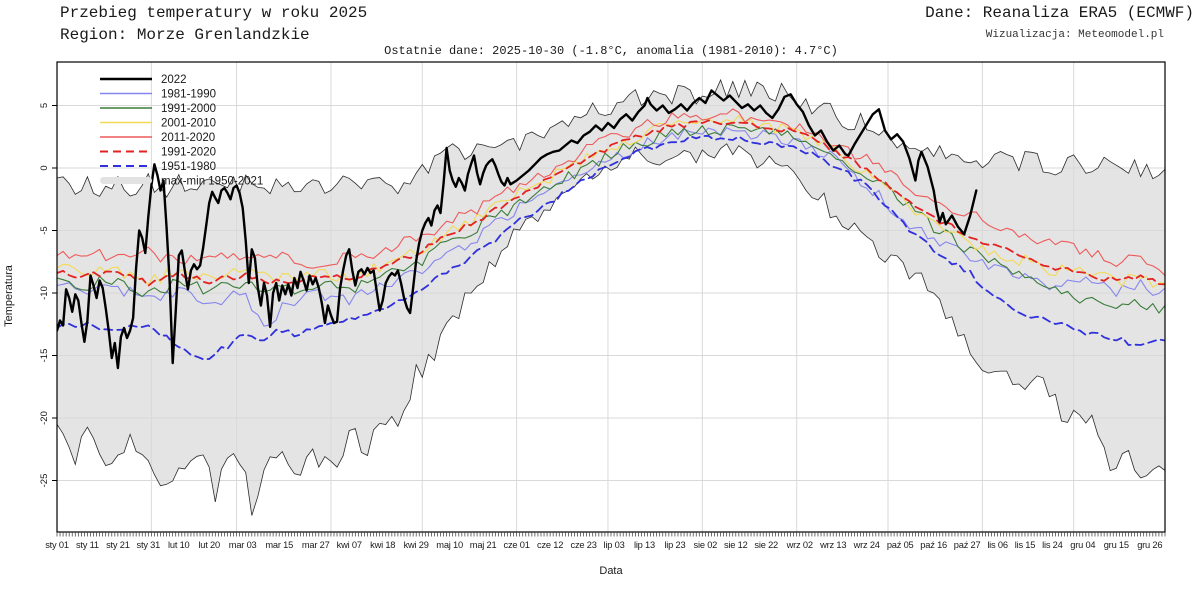 Image resolution: width=1200 pixels, height=600 pixels. Describe the element at coordinates (57, 545) in the screenshot. I see `x-tick-label: sty 01` at that location.